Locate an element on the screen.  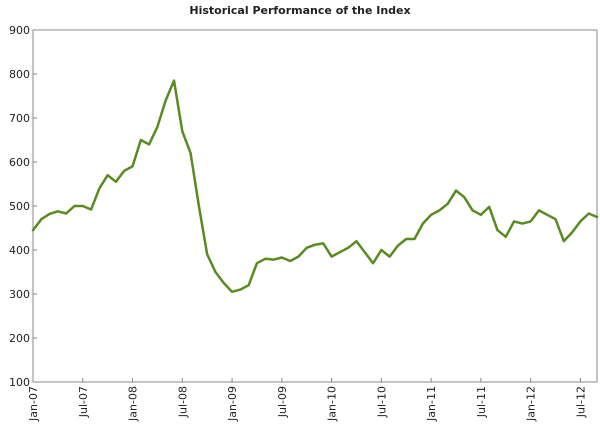
y-tick-label: 600 is located at coordinates (19, 162).